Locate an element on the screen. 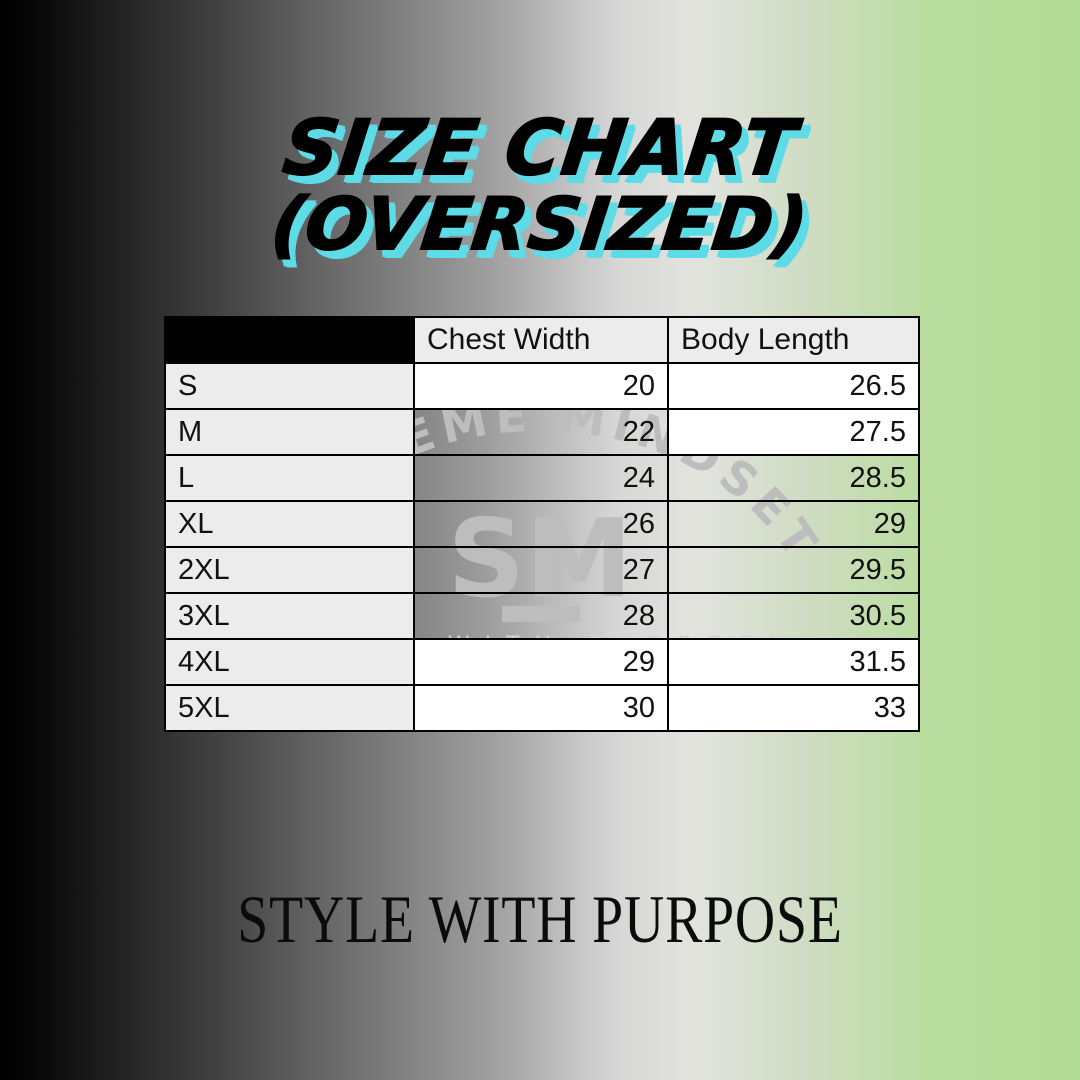  table-row: 3XL 28 30.5 is located at coordinates (542, 616).